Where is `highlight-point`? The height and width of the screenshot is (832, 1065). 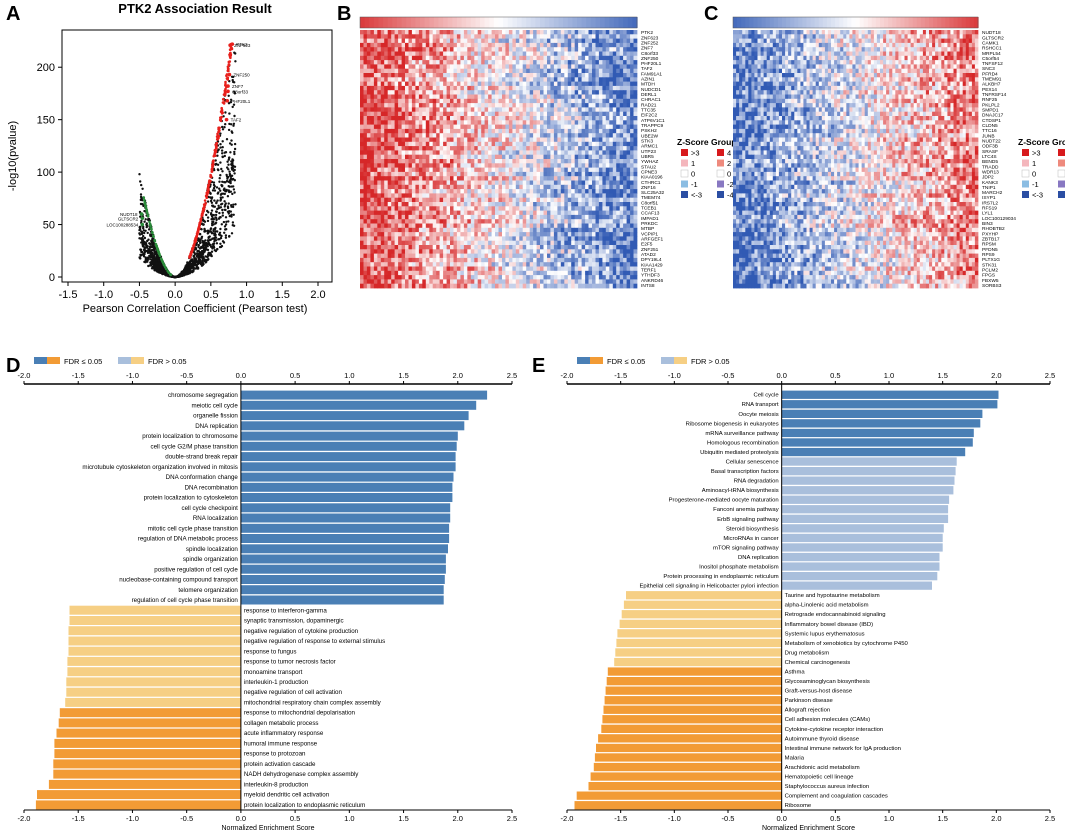 highlight-point is located at coordinates (142, 218).